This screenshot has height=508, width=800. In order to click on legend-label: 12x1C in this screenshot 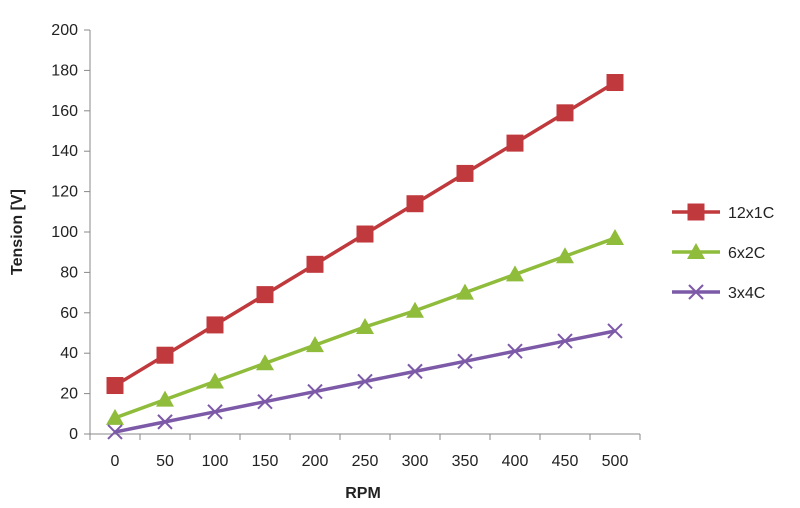, I will do `click(751, 213)`.